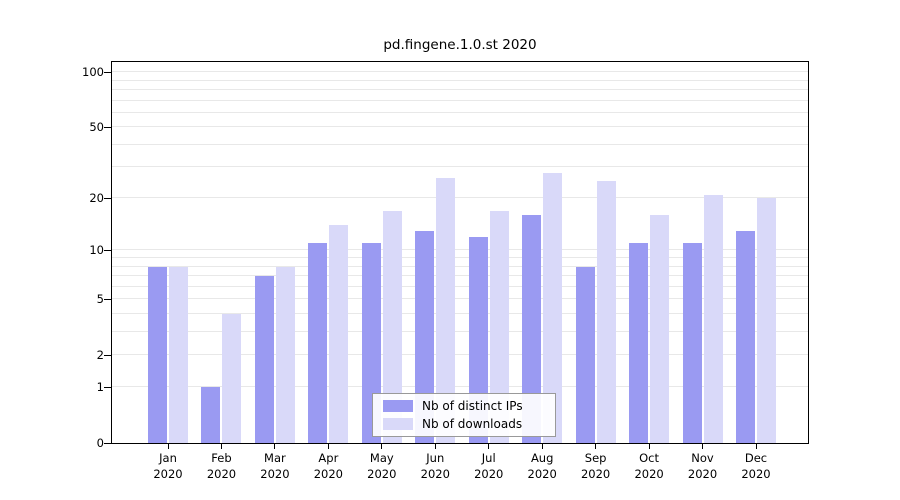 Image resolution: width=900 pixels, height=500 pixels. I want to click on x-tick-label-aug: Aug 2020, so click(542, 466).